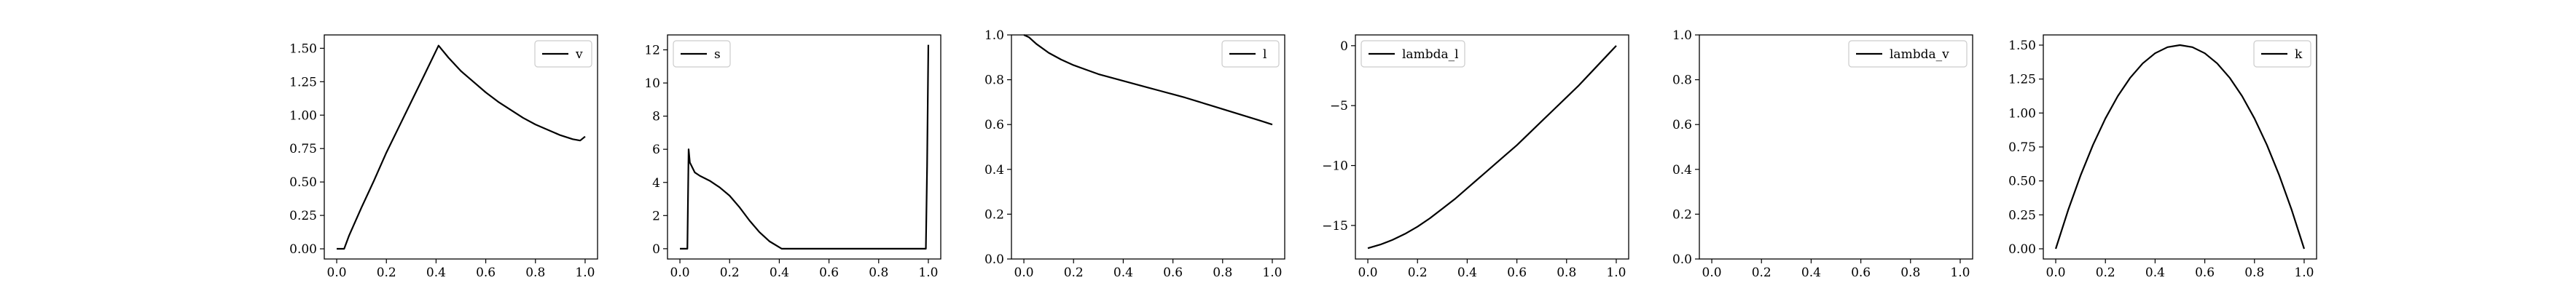 Image resolution: width=2576 pixels, height=291 pixels. Describe the element at coordinates (656, 117) in the screenshot. I see `y-tick-label: 8` at that location.